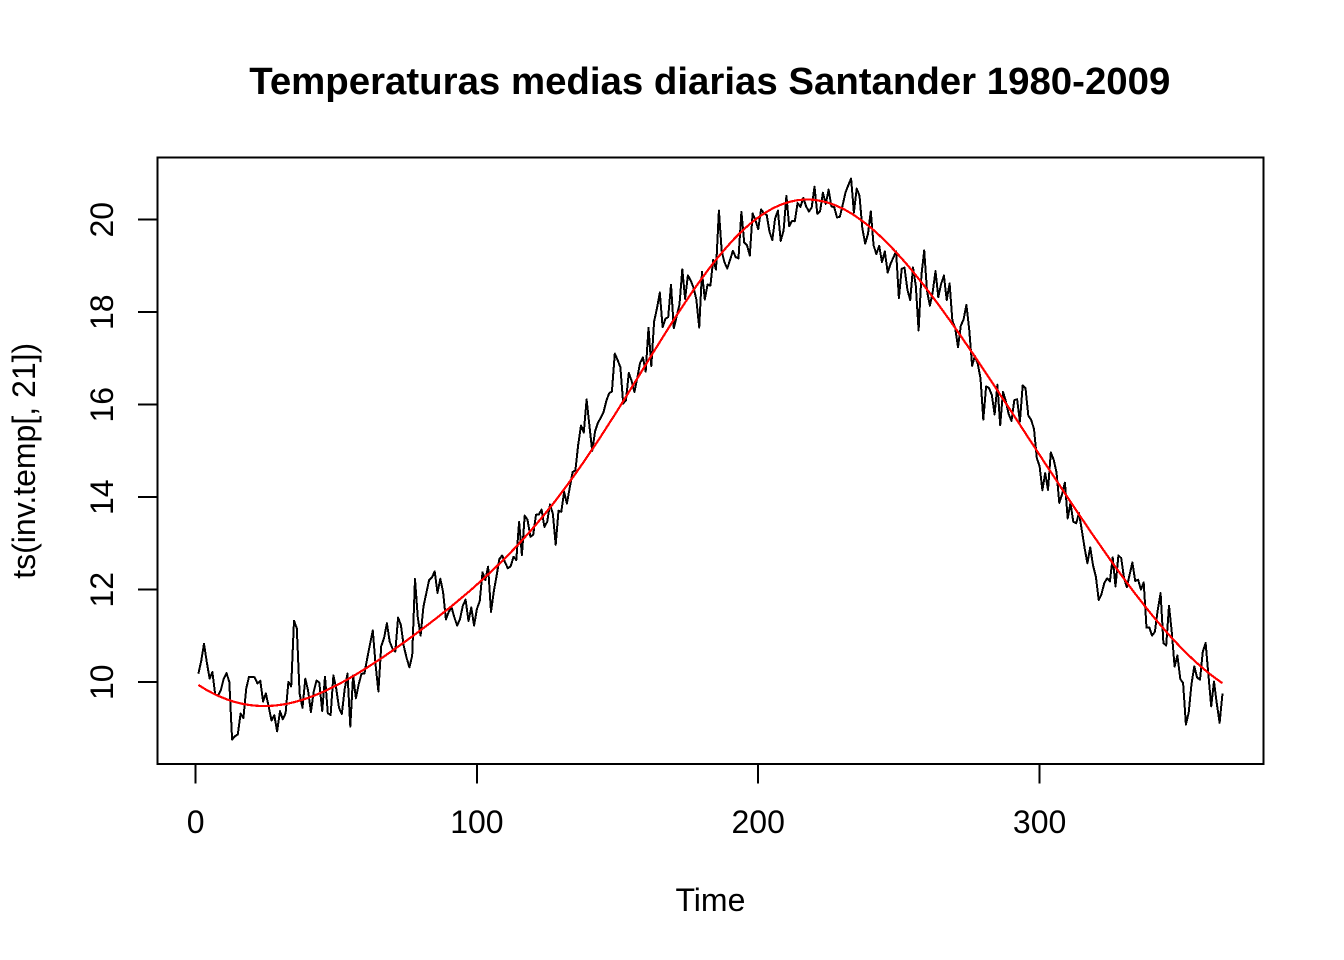 This screenshot has height=960, width=1344. I want to click on svg-text: 20, so click(102, 220).